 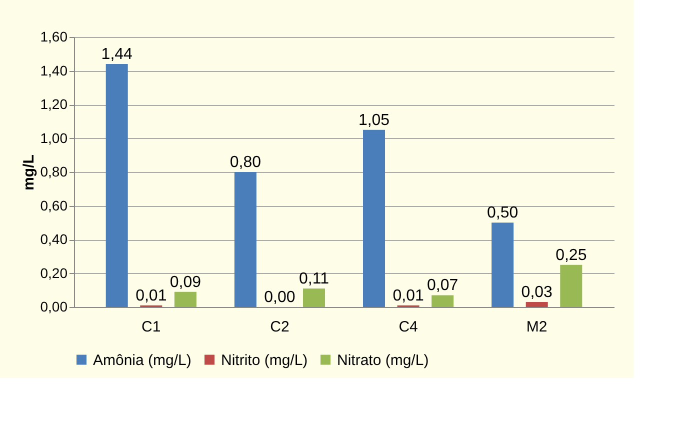 What do you see at coordinates (54, 306) in the screenshot?
I see `y-tick-label: 0,00` at bounding box center [54, 306].